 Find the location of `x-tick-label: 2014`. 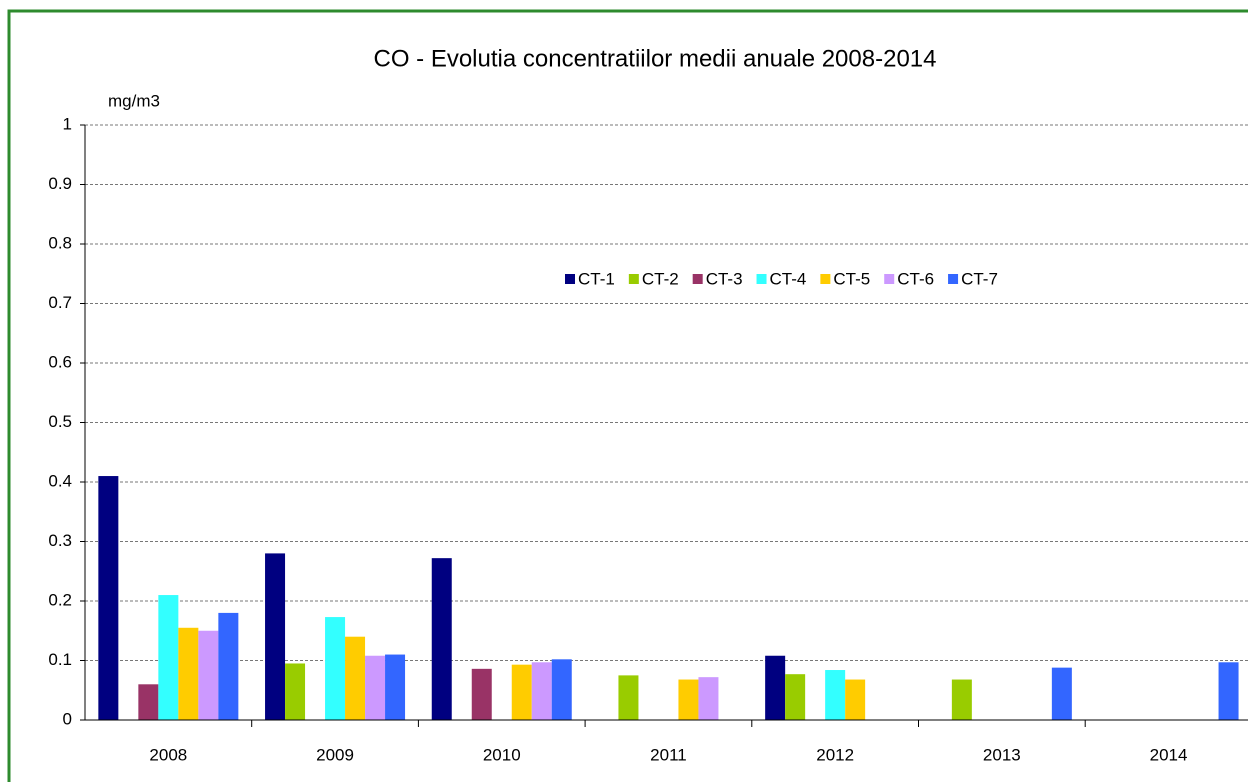

x-tick-label: 2014 is located at coordinates (1169, 754).